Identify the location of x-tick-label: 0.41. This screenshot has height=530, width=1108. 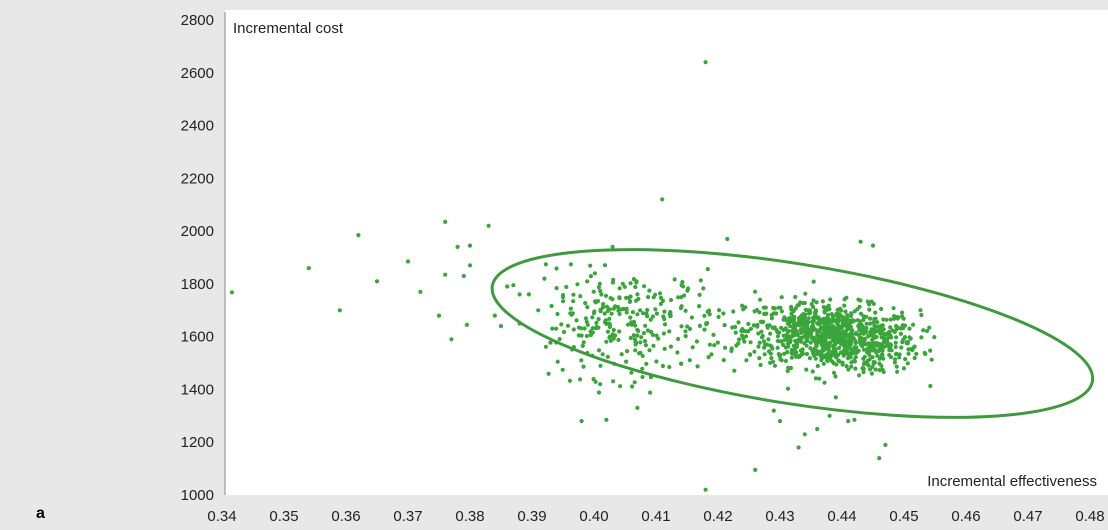
(655, 516).